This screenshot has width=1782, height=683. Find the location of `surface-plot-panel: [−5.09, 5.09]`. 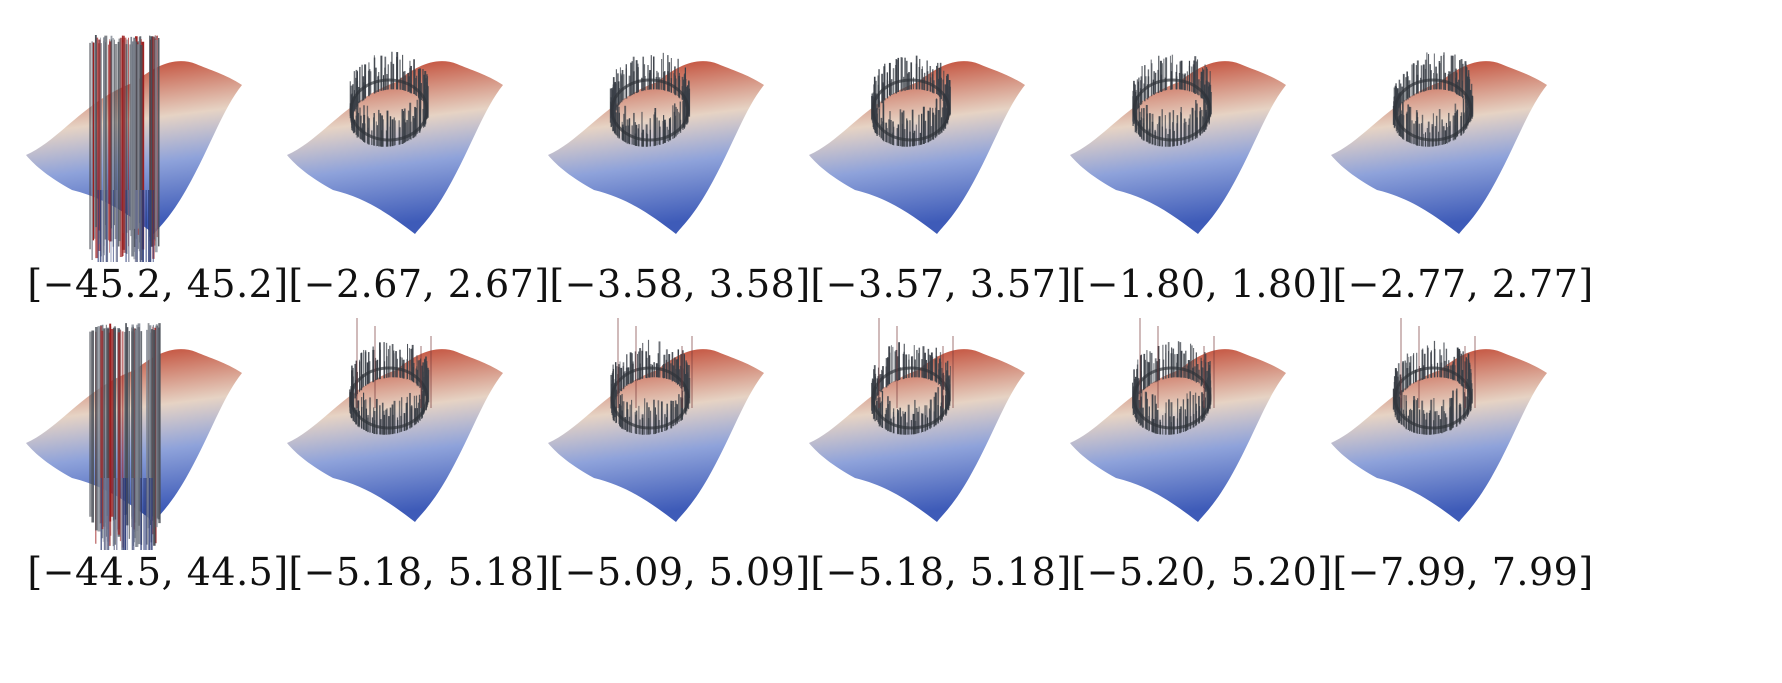

surface-plot-panel: [−5.09, 5.09] is located at coordinates (680, 468).